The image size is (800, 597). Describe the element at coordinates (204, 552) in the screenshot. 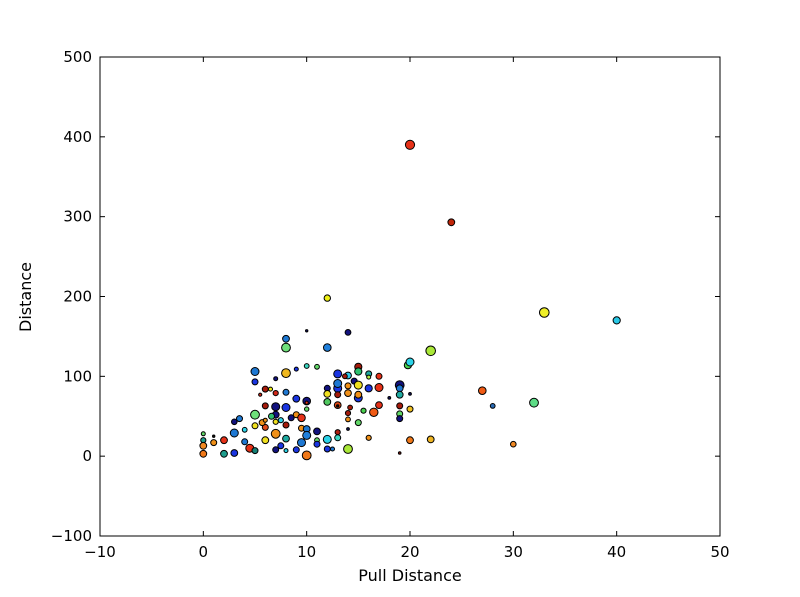

I see `x-tick-label: 0` at that location.